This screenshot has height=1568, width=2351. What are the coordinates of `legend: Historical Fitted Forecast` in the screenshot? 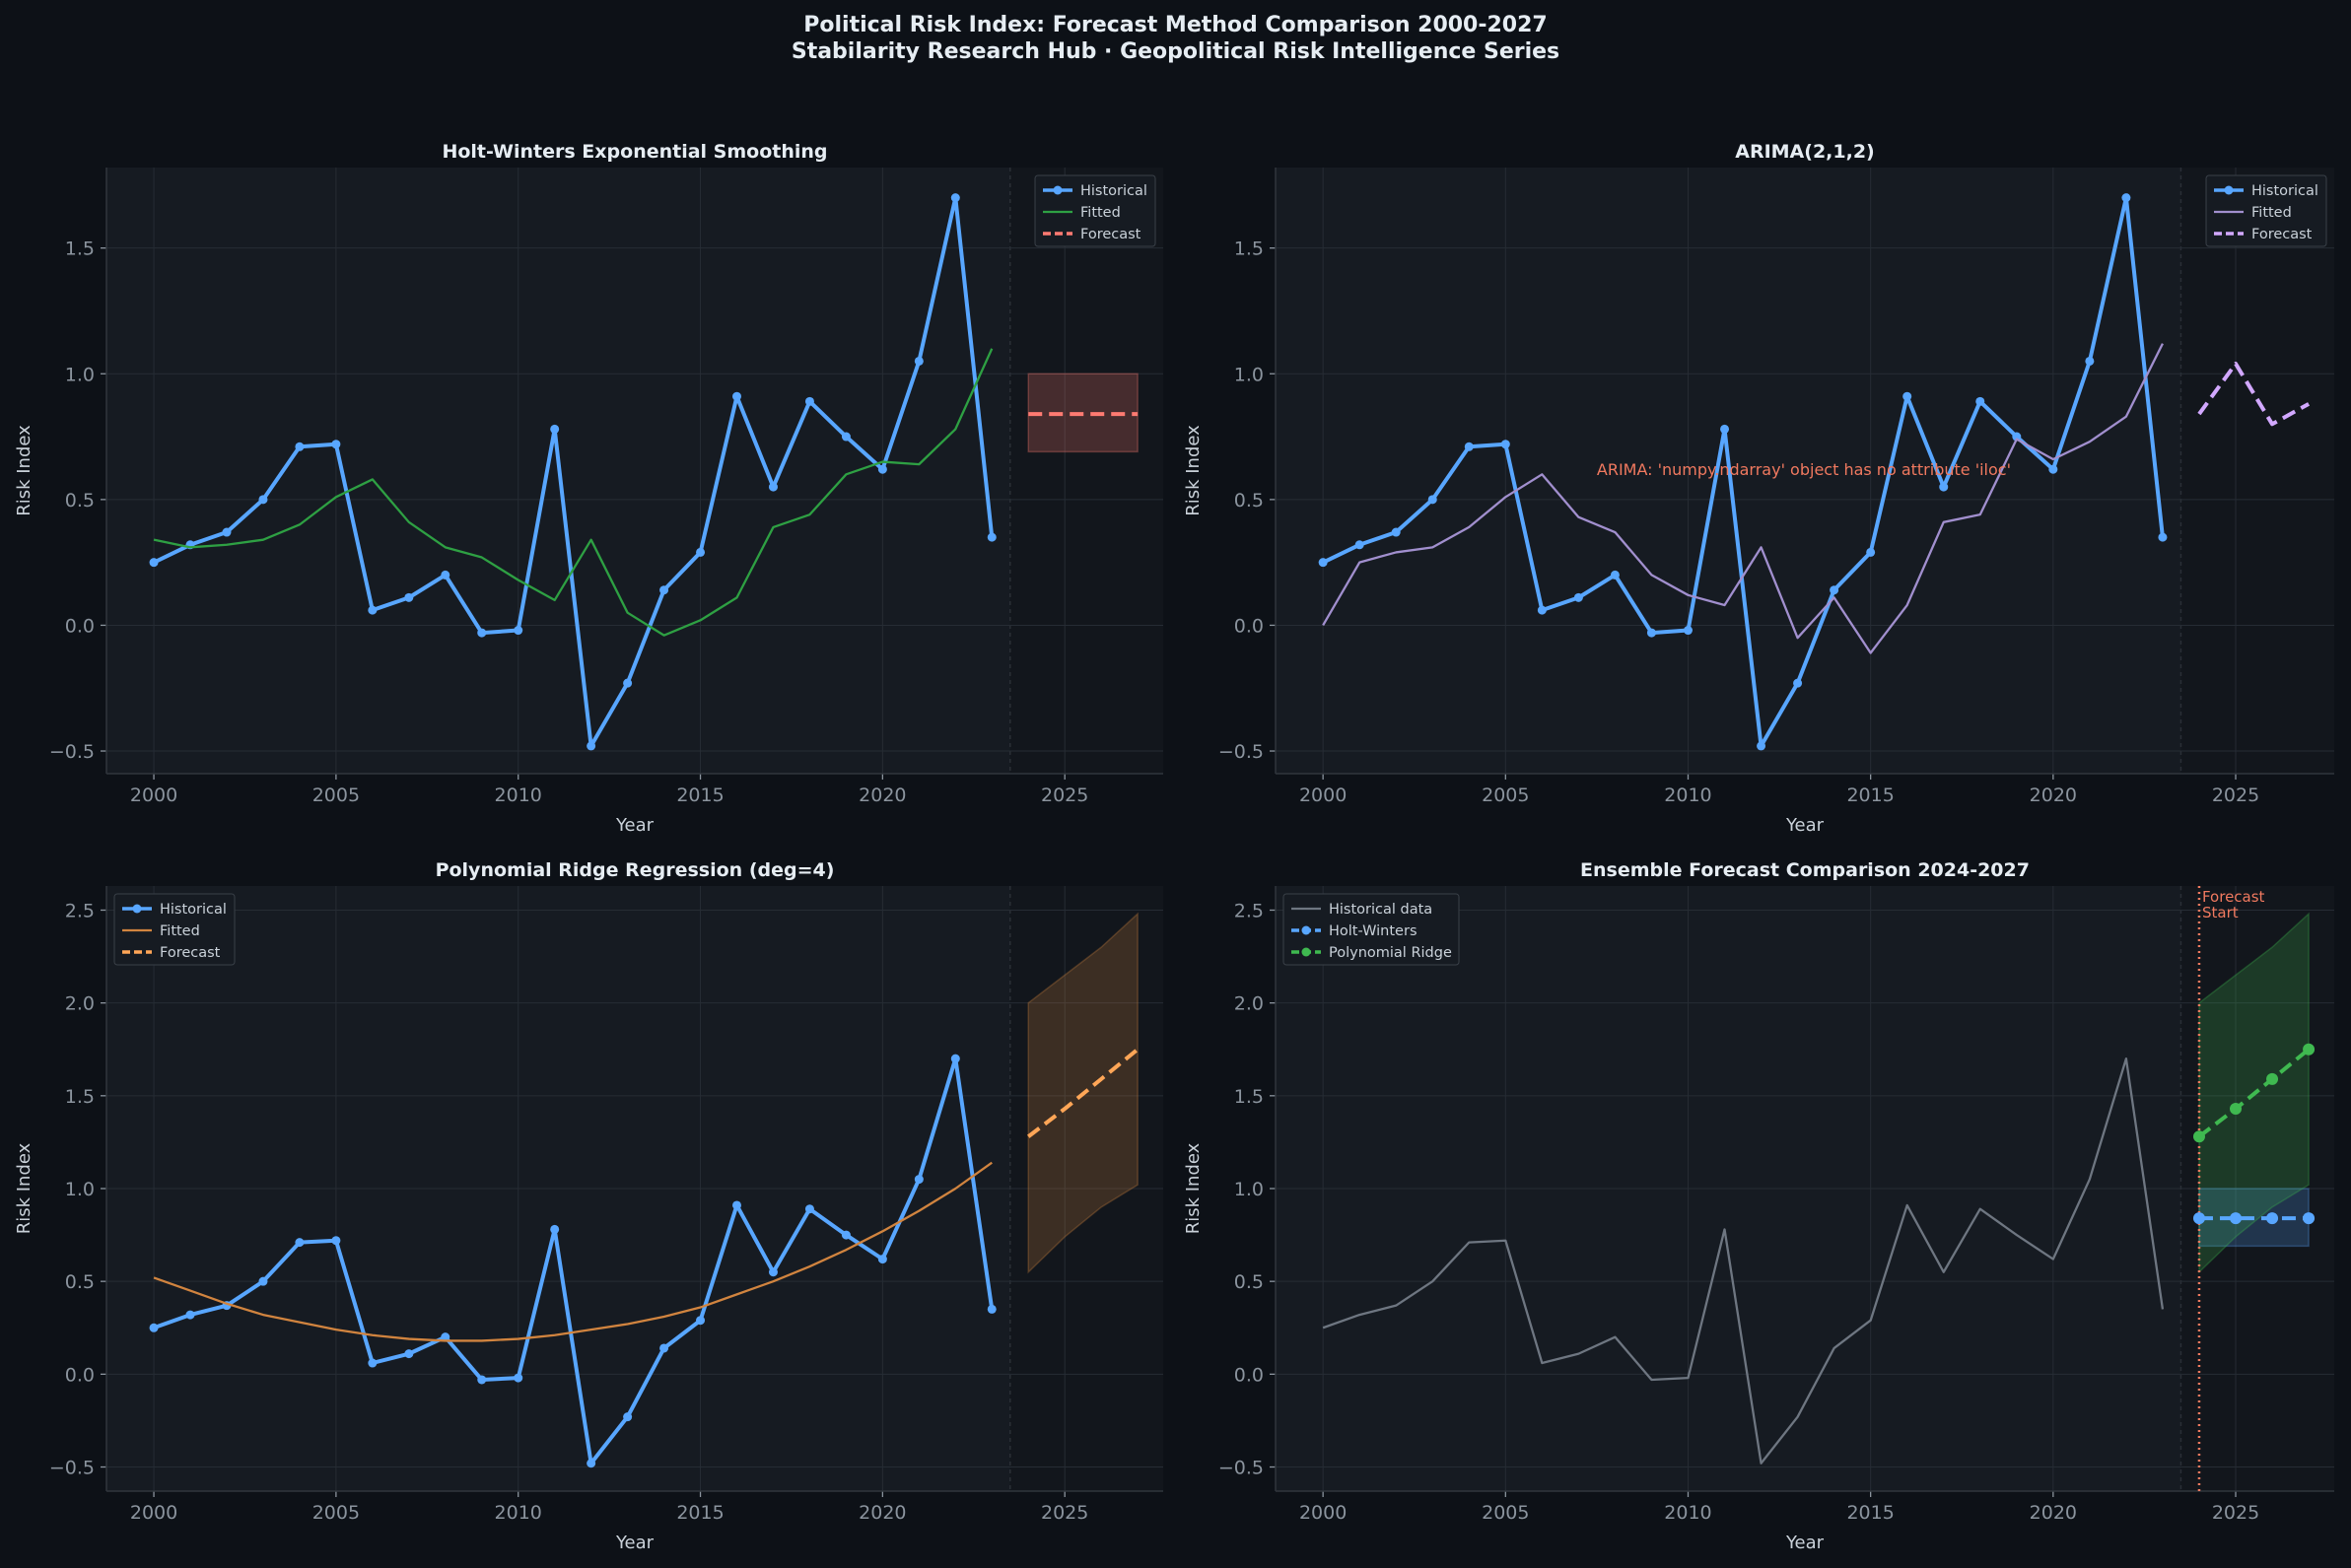 It's located at (174, 929).